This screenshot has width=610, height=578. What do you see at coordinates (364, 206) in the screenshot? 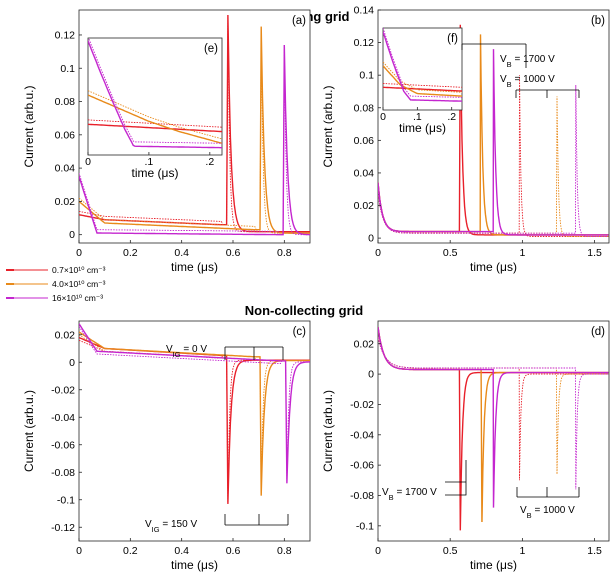
I see `ytick-label-b: 0.02` at bounding box center [364, 206].